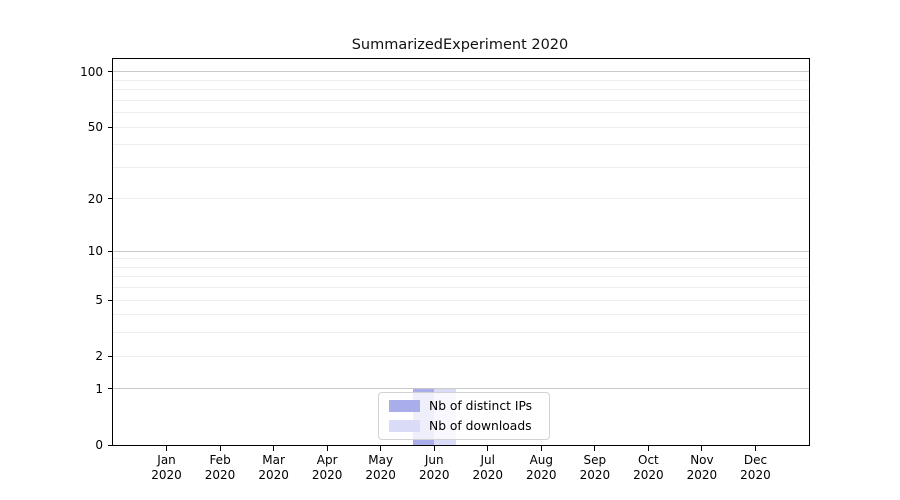 Image resolution: width=900 pixels, height=500 pixels. I want to click on x-axis-tick-label-6: Jul 2020, so click(488, 467).